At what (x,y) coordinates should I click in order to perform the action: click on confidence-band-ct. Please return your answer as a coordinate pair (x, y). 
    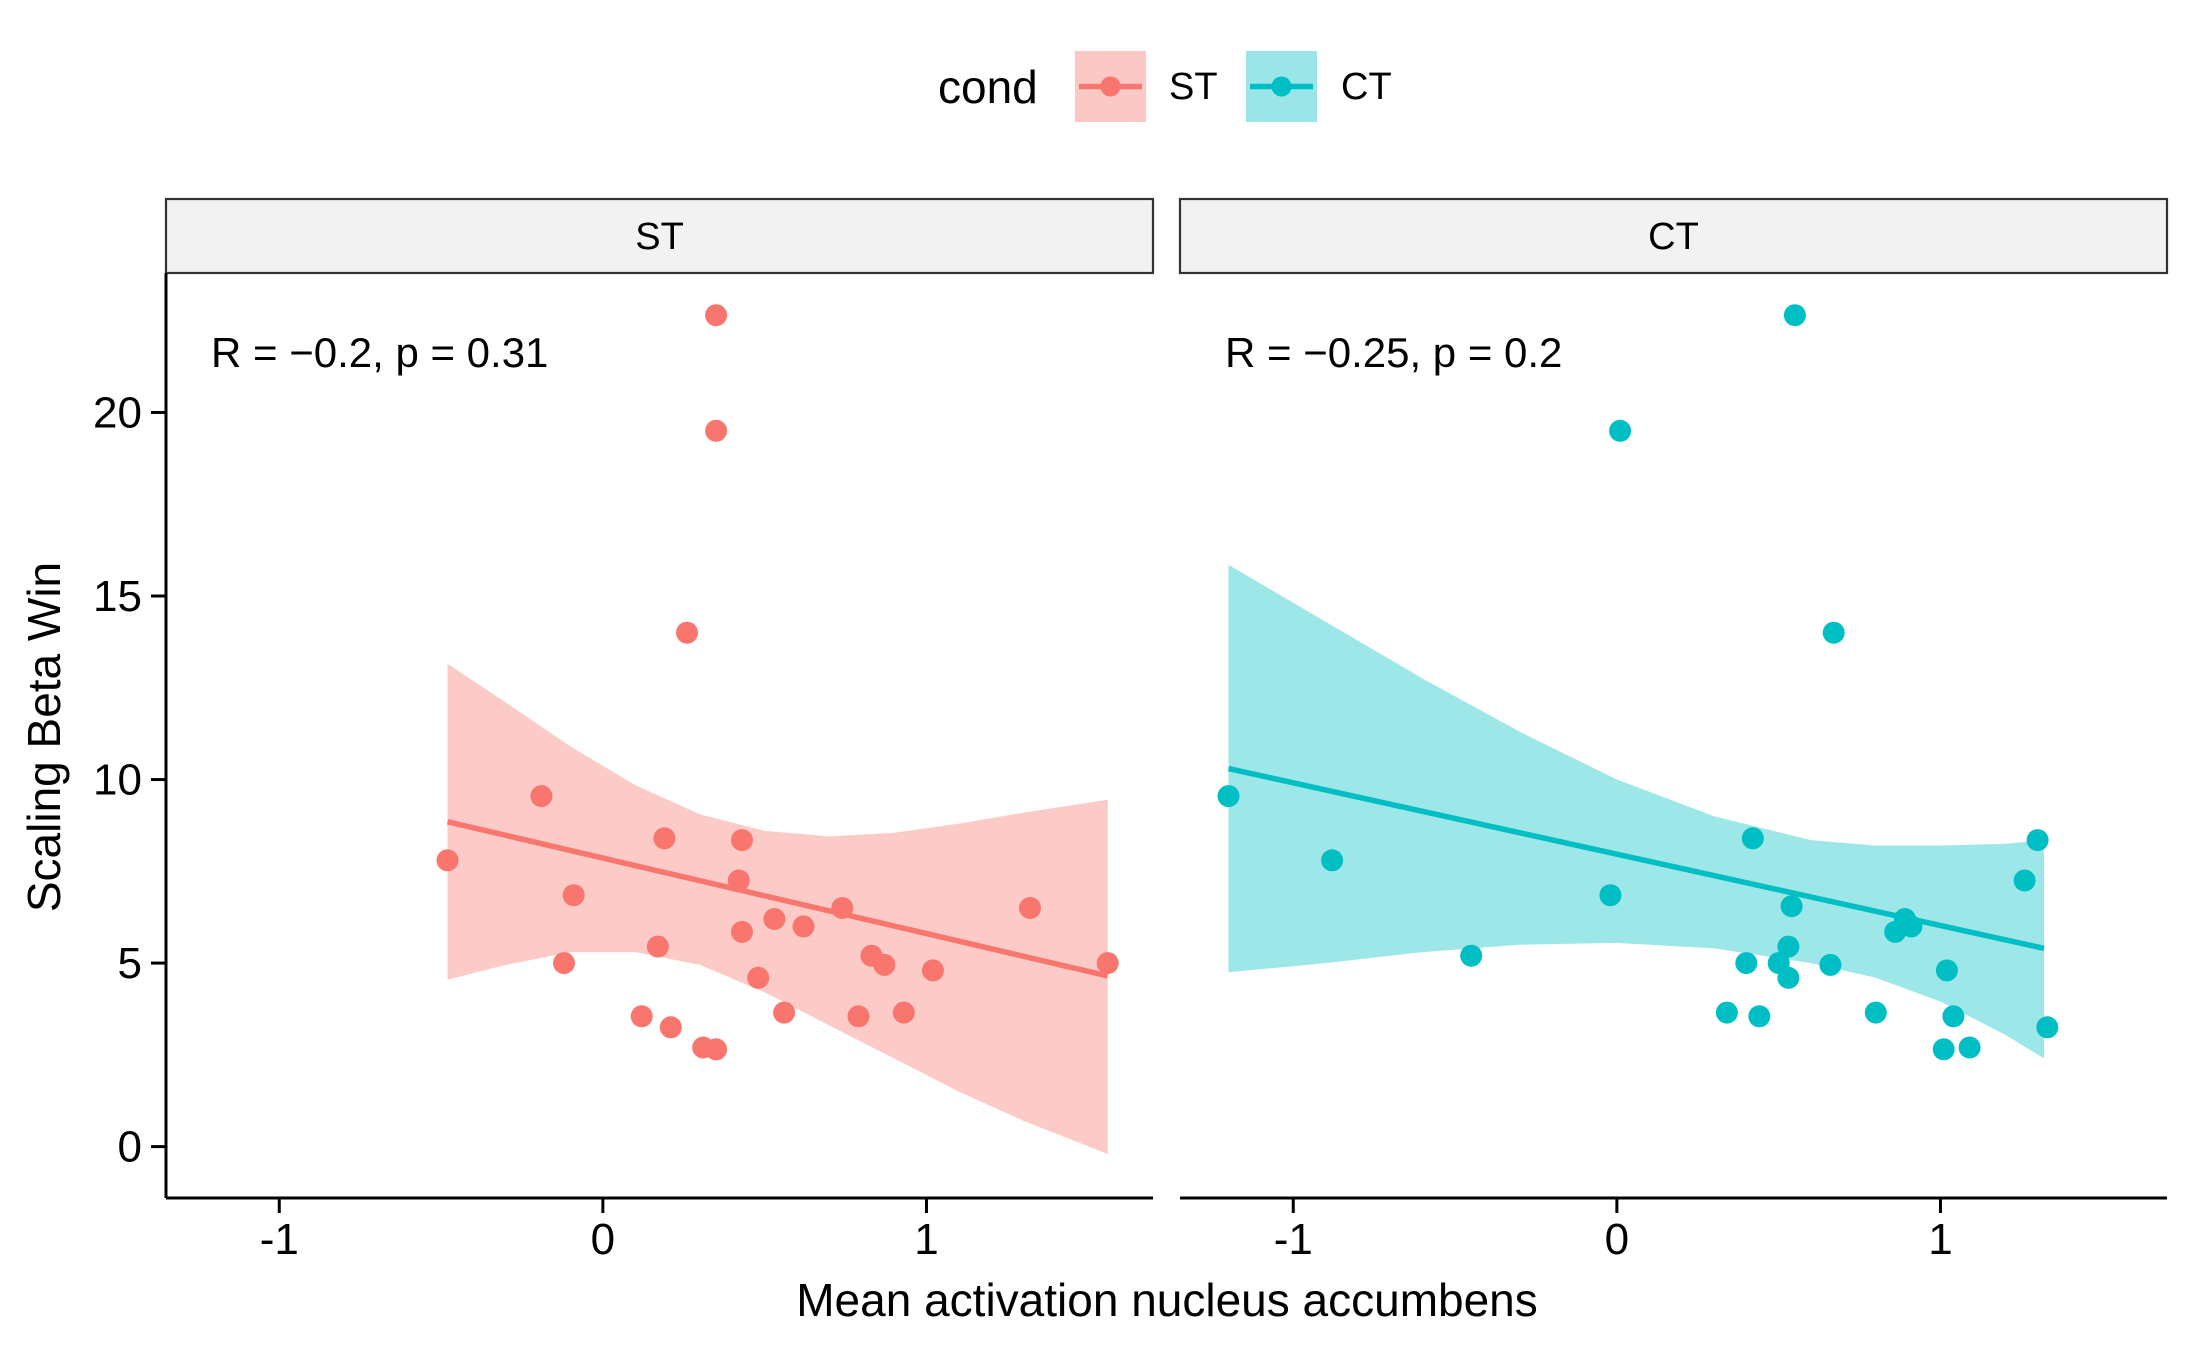
    Looking at the image, I should click on (1636, 811).